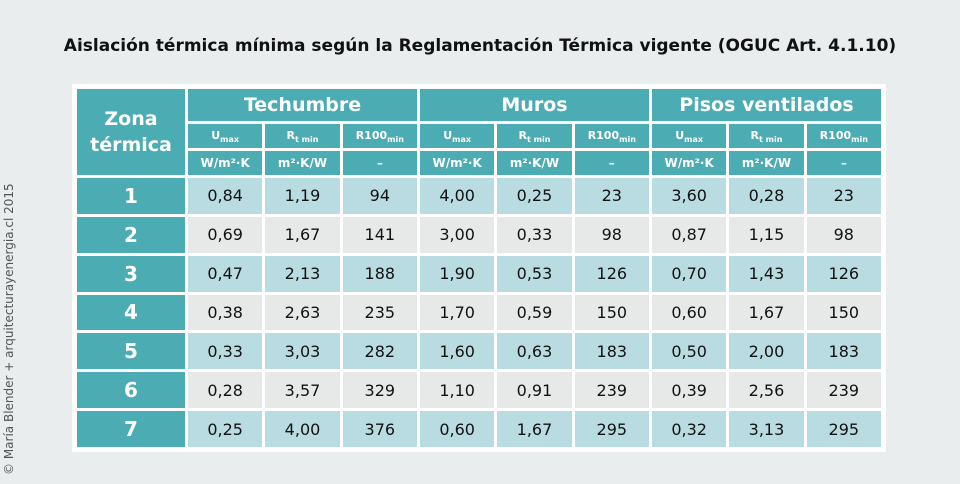 The image size is (960, 484). I want to click on unit-u: W/m²·K, so click(457, 163).